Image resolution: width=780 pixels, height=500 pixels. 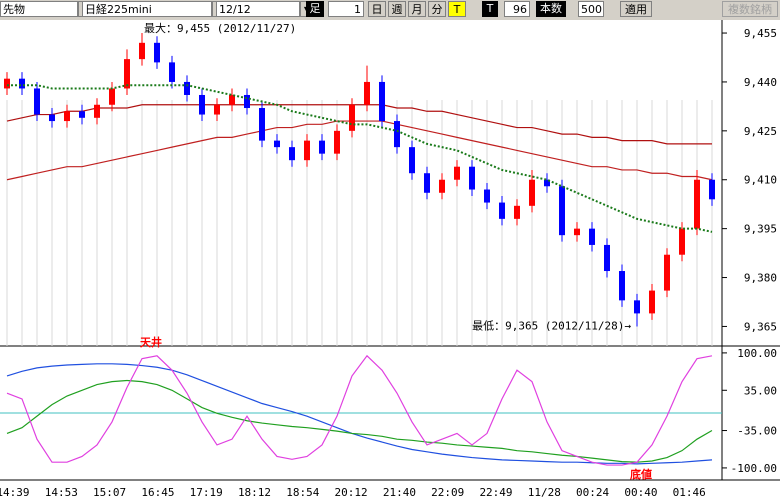 What do you see at coordinates (760, 33) in the screenshot?
I see `y-tick-label: 9,455` at bounding box center [760, 33].